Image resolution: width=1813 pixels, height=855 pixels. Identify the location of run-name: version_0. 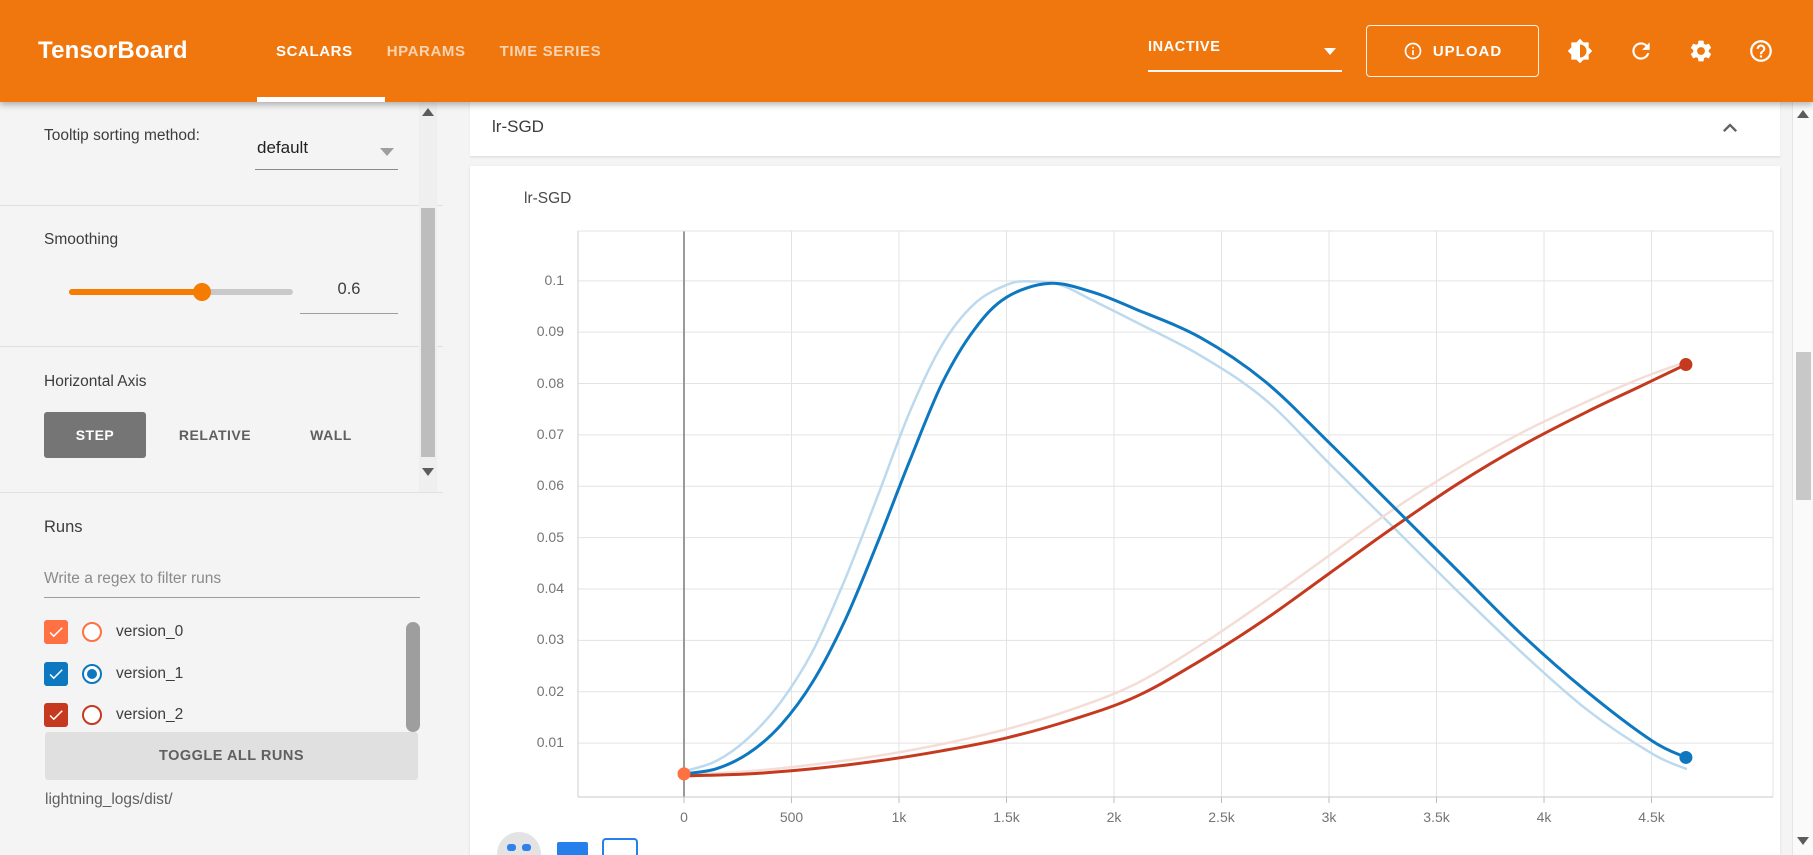
(150, 631).